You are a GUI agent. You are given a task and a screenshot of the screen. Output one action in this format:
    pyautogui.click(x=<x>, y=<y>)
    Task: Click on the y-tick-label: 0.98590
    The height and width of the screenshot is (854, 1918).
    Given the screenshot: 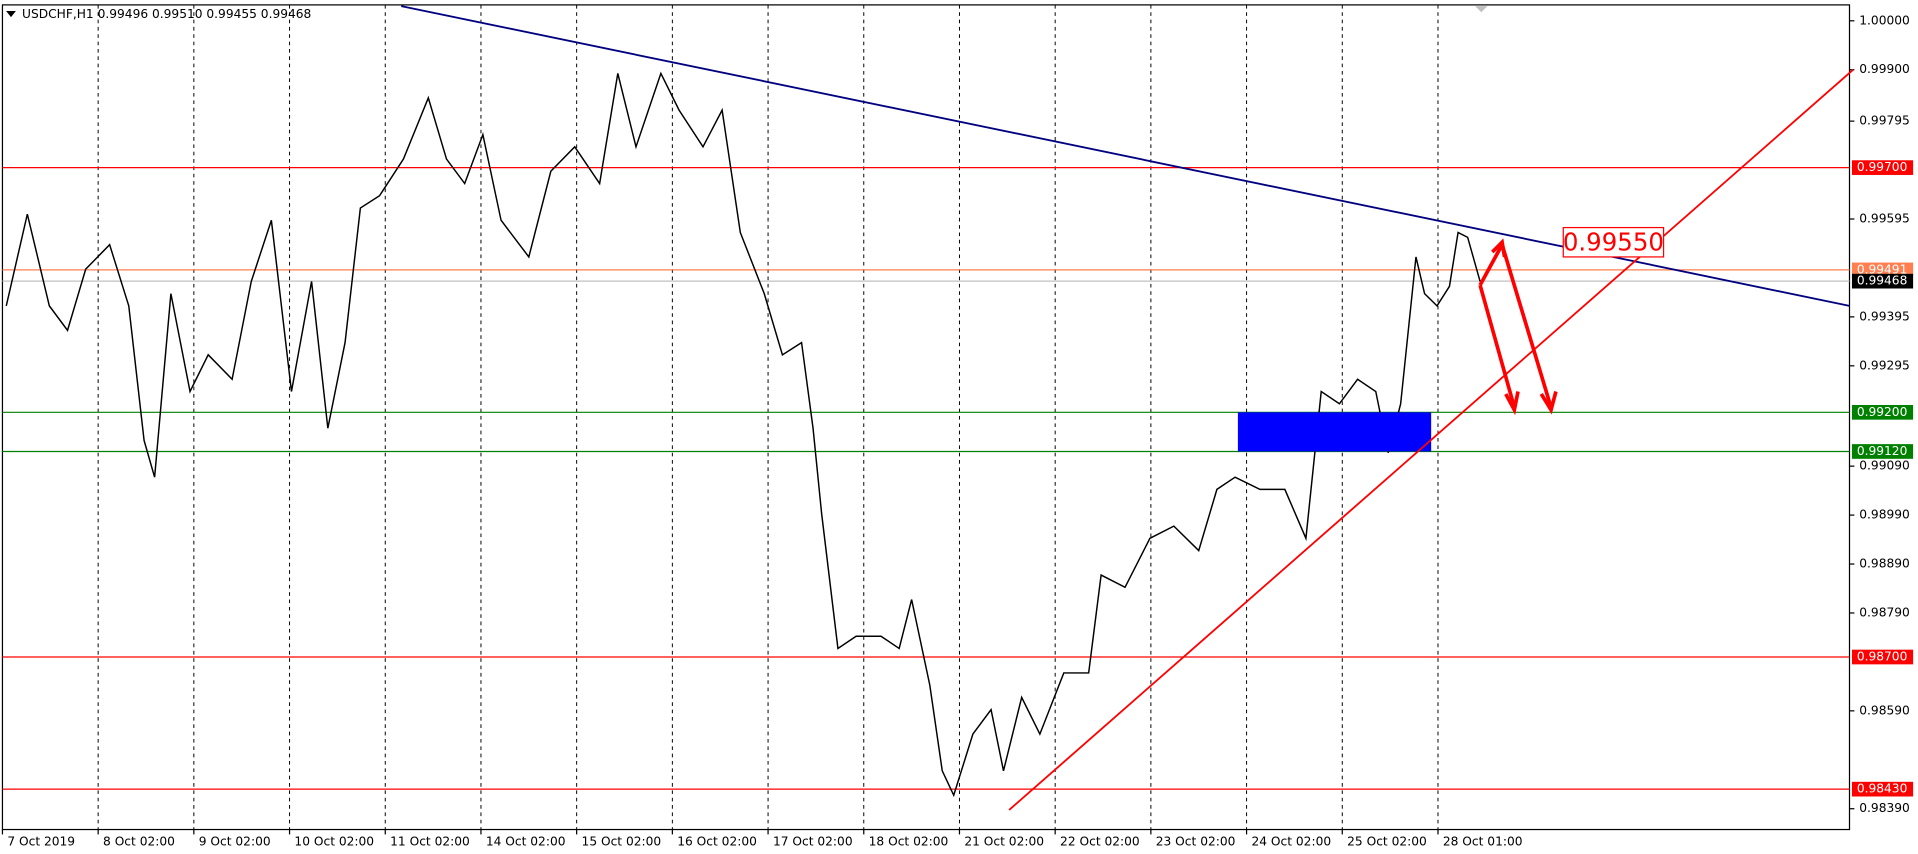 What is the action you would take?
    pyautogui.click(x=1884, y=710)
    